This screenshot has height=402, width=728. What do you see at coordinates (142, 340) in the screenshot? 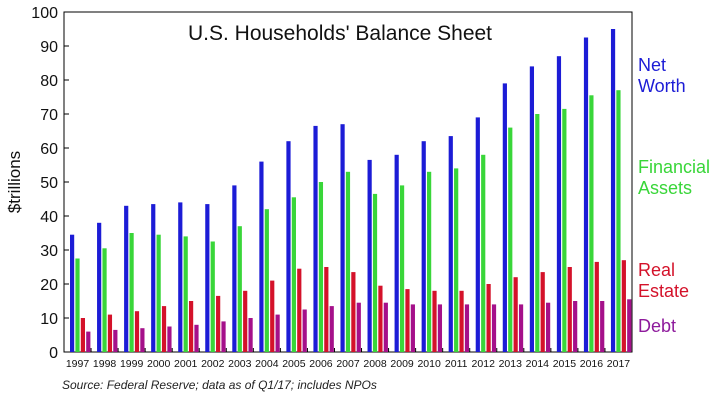
I see `bar-debt-1999` at bounding box center [142, 340].